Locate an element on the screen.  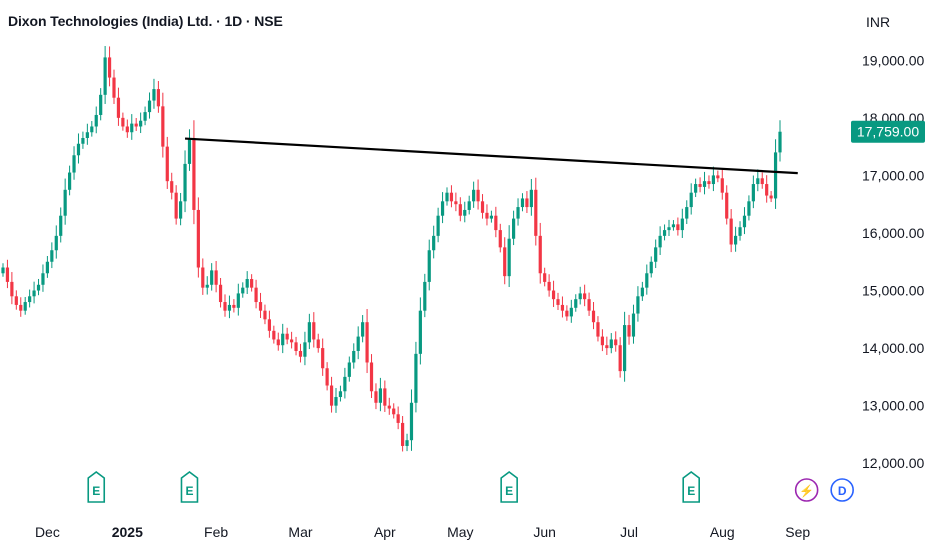
dividend-marker: D is located at coordinates (842, 490).